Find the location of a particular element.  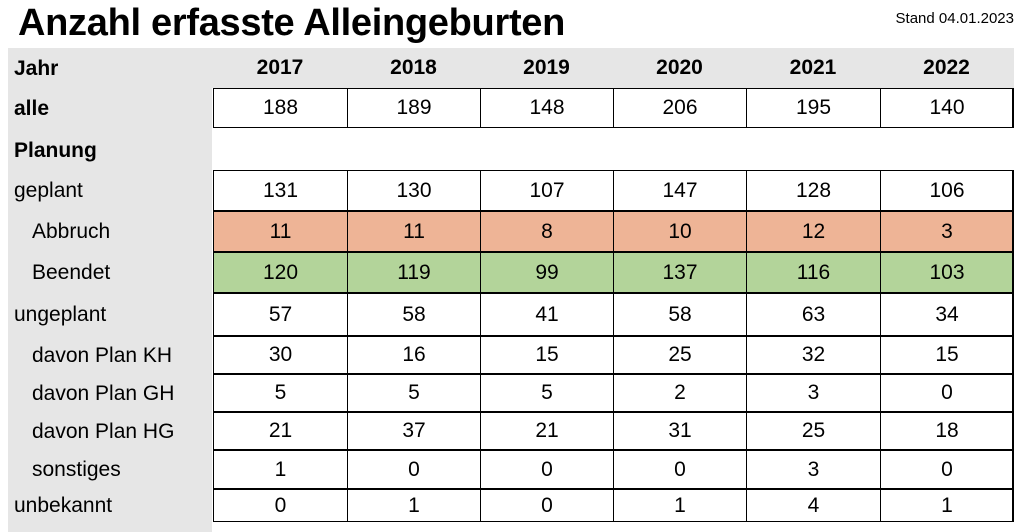

year-header-2020: 2020 is located at coordinates (679, 67).